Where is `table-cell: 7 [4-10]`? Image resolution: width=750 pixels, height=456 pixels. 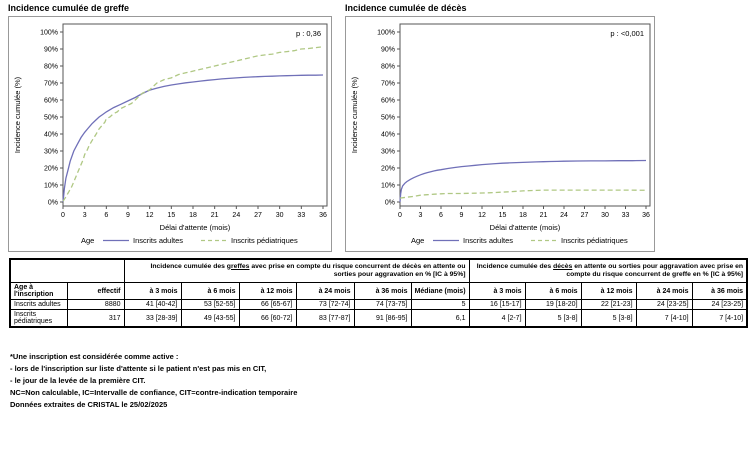
table-cell: 7 [4-10] is located at coordinates (664, 318).